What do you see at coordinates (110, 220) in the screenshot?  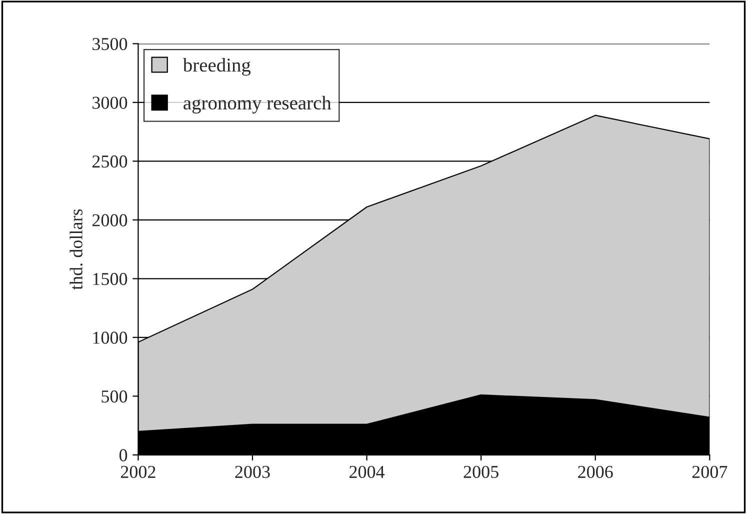 I see `y-tick-label: 2000` at bounding box center [110, 220].